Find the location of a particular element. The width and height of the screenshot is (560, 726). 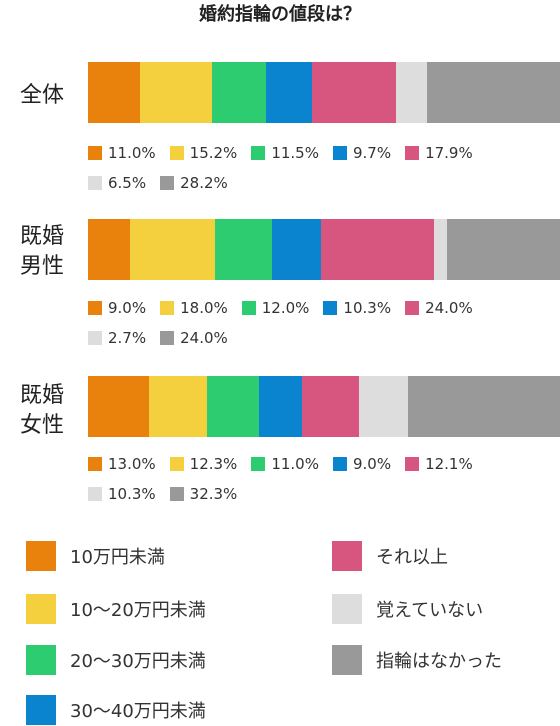

value-text: 17.9% is located at coordinates (449, 153).